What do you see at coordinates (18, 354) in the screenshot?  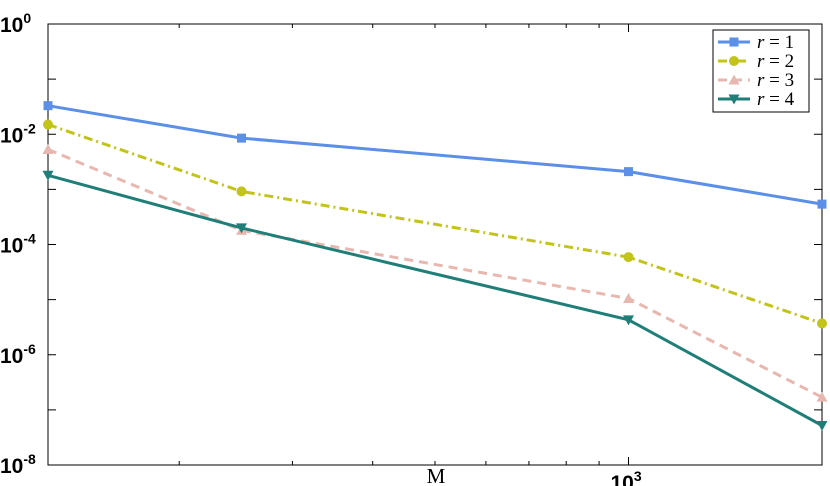 I see `y-tick-label: 10⁻⁶` at bounding box center [18, 354].